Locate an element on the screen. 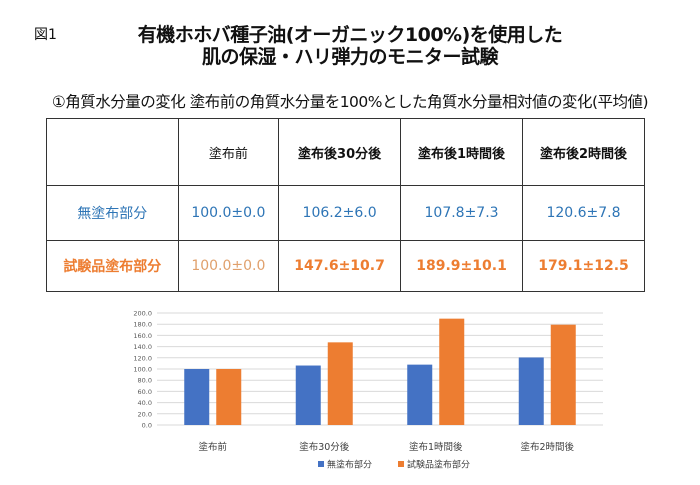  legend-label: 無塗布部分 is located at coordinates (349, 465).